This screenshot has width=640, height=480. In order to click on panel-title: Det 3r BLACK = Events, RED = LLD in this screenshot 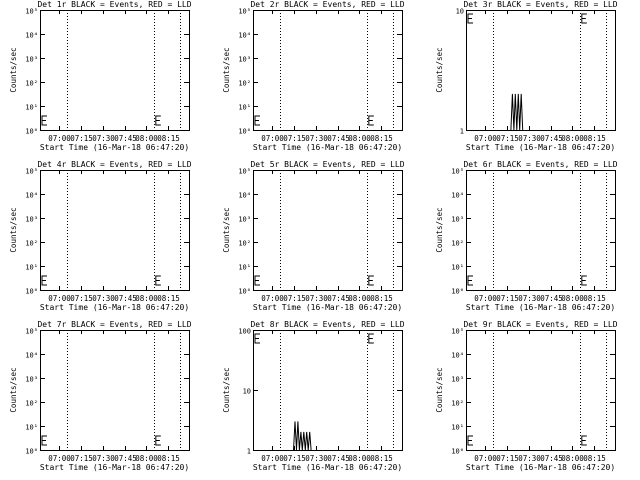, I will do `click(540, 4)`.